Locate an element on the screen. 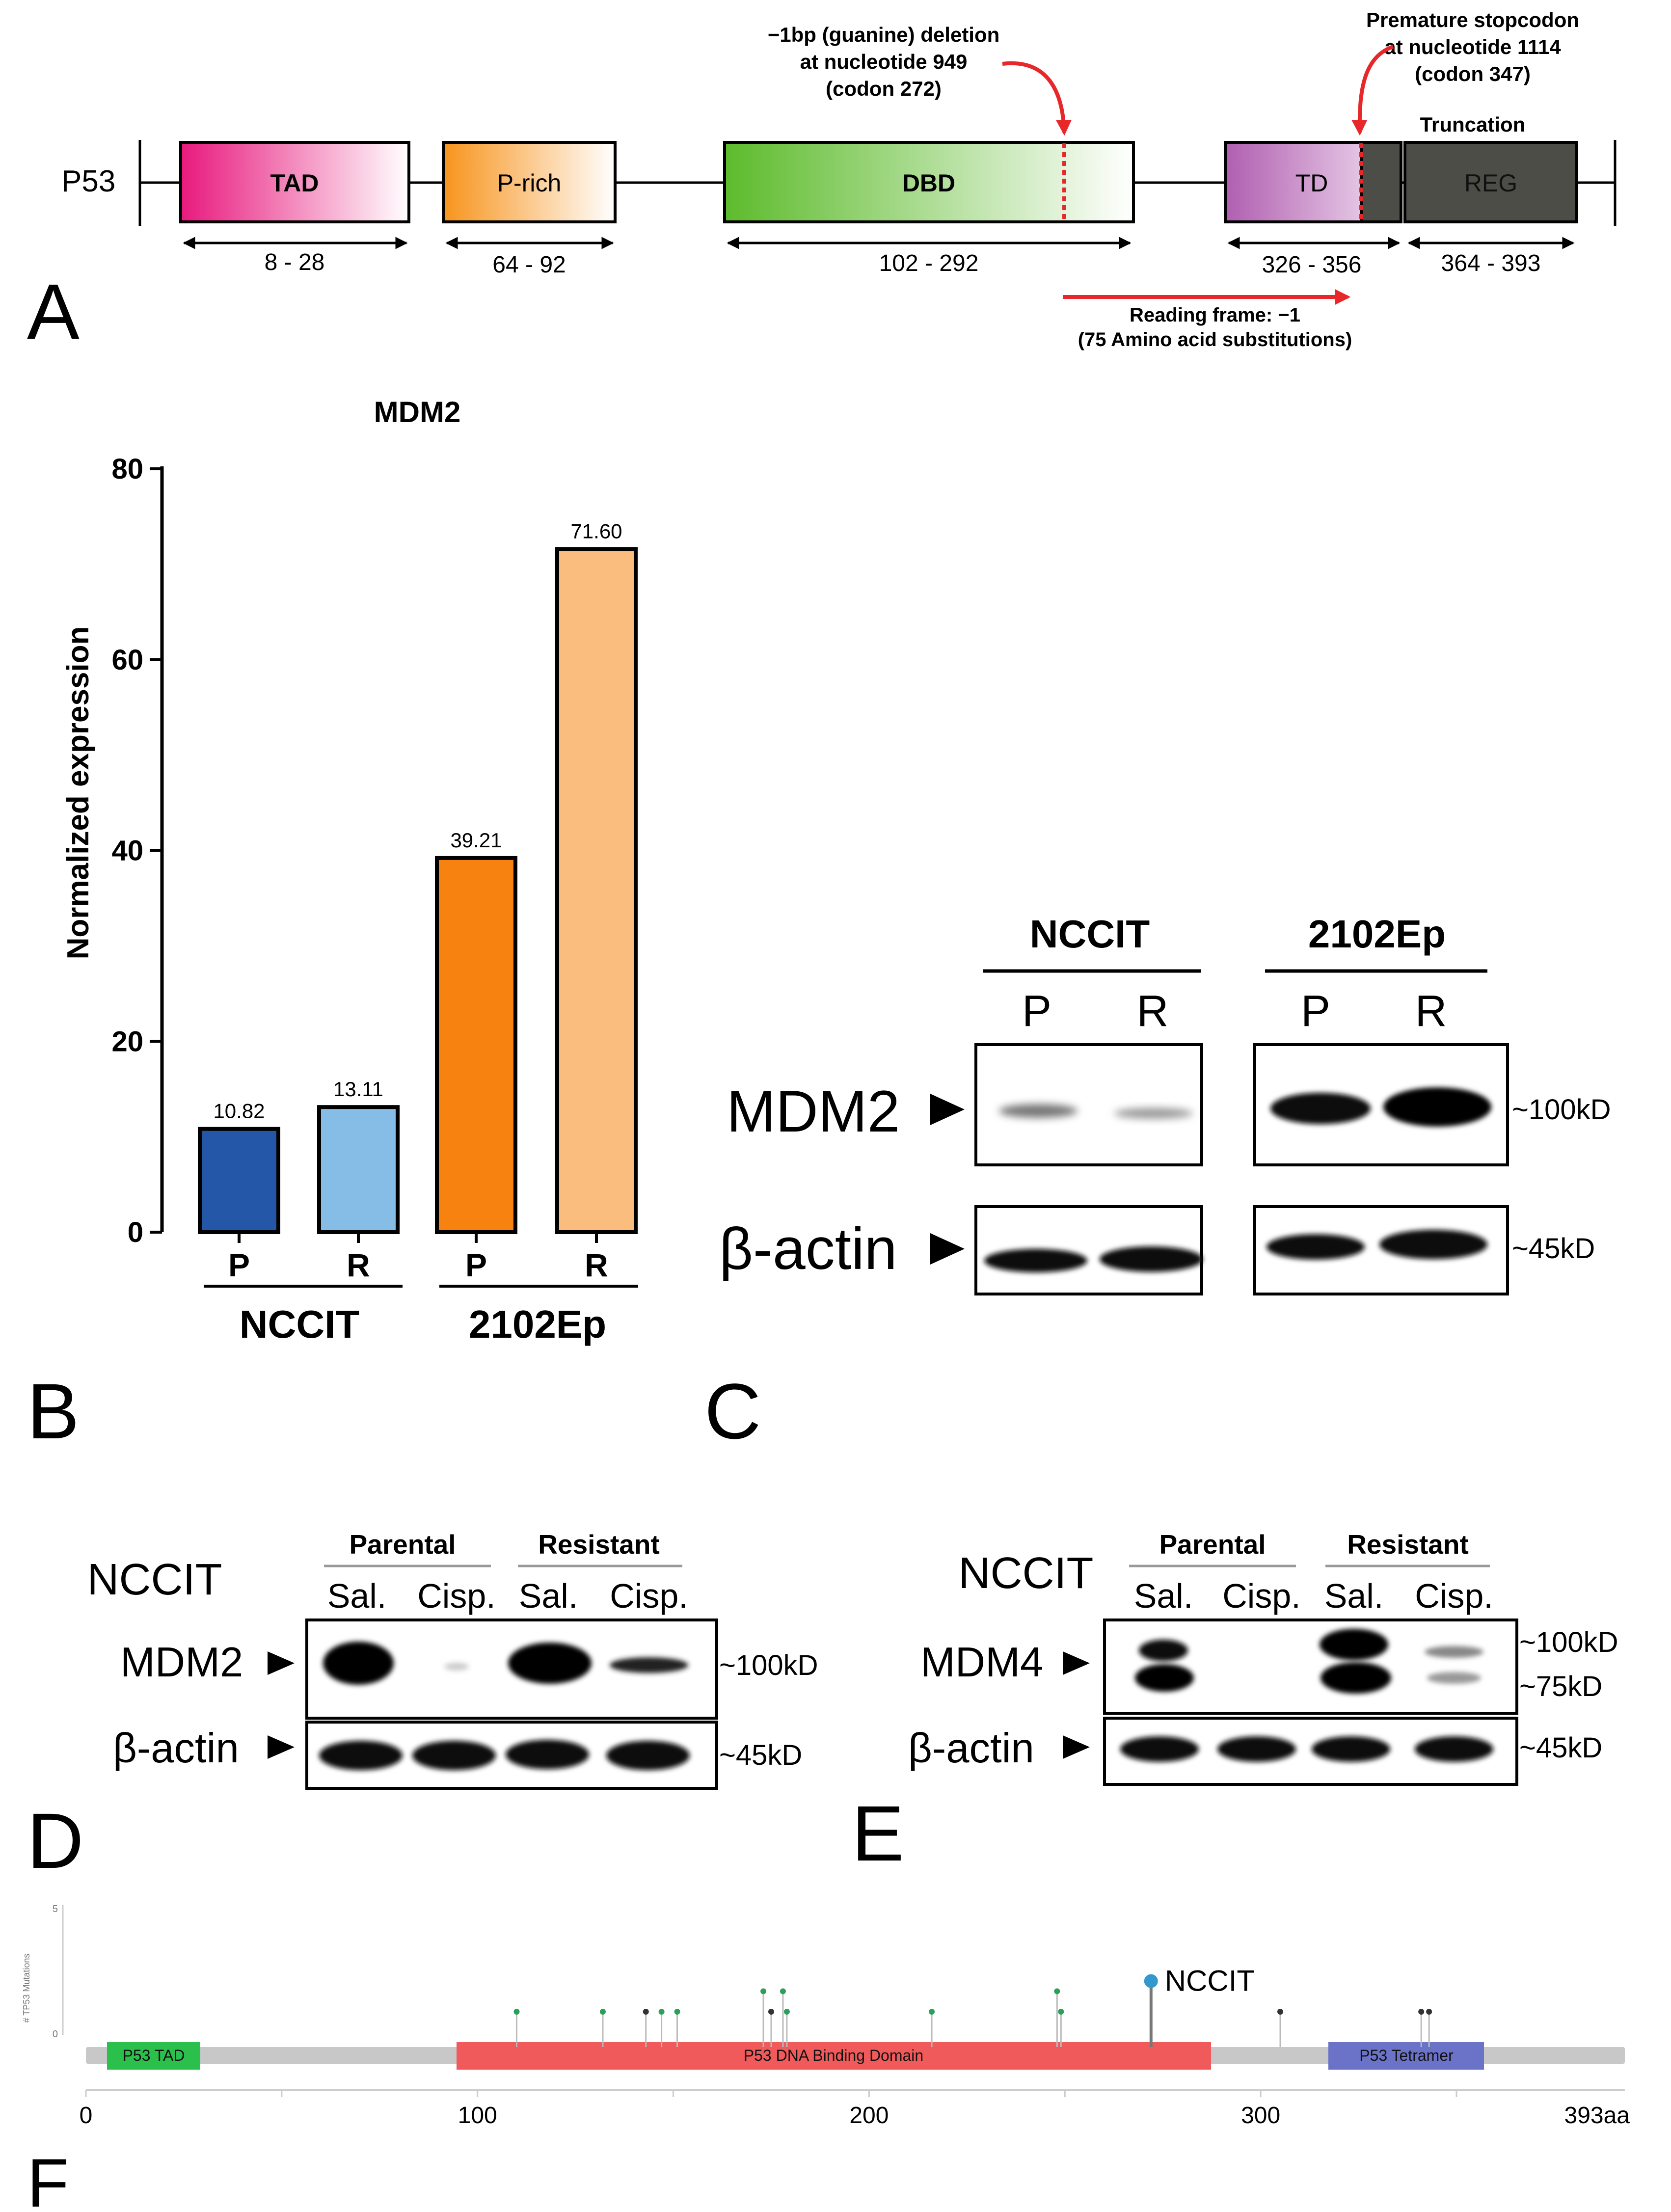  x-tick-label: P is located at coordinates (239, 1265).